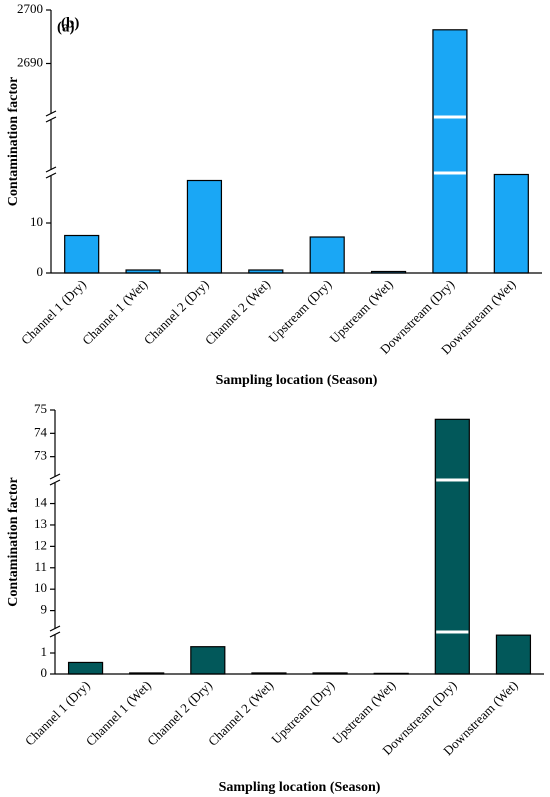 The width and height of the screenshot is (550, 797). I want to click on y-tick-label: 2700, so click(30, 8).